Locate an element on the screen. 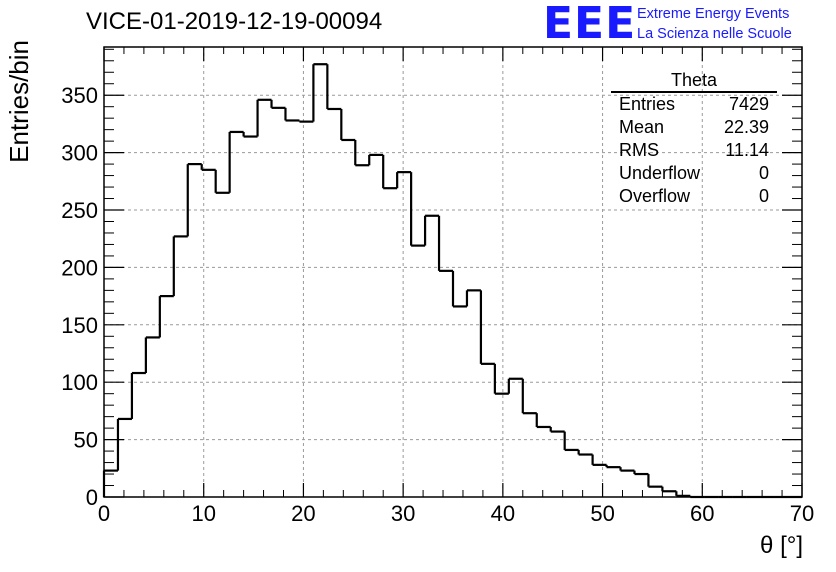 Image resolution: width=836 pixels, height=572 pixels. stats-value: 11.14 is located at coordinates (747, 150).